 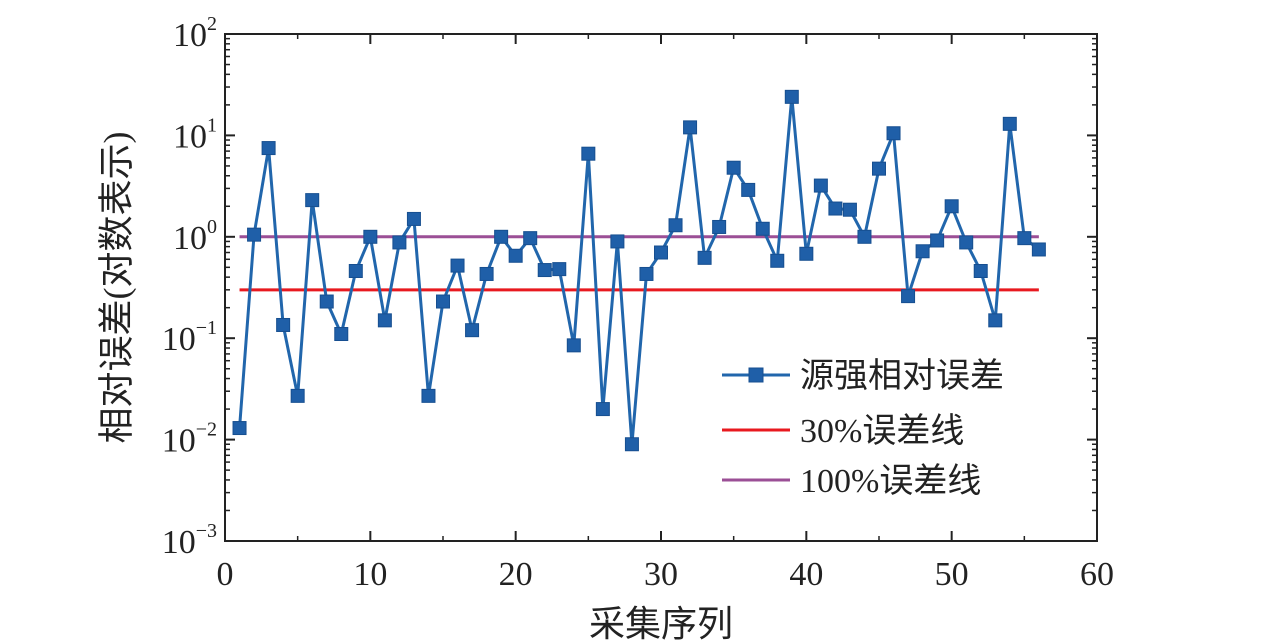 What do you see at coordinates (890, 481) in the screenshot?
I see `legend-label: 100%误差线` at bounding box center [890, 481].